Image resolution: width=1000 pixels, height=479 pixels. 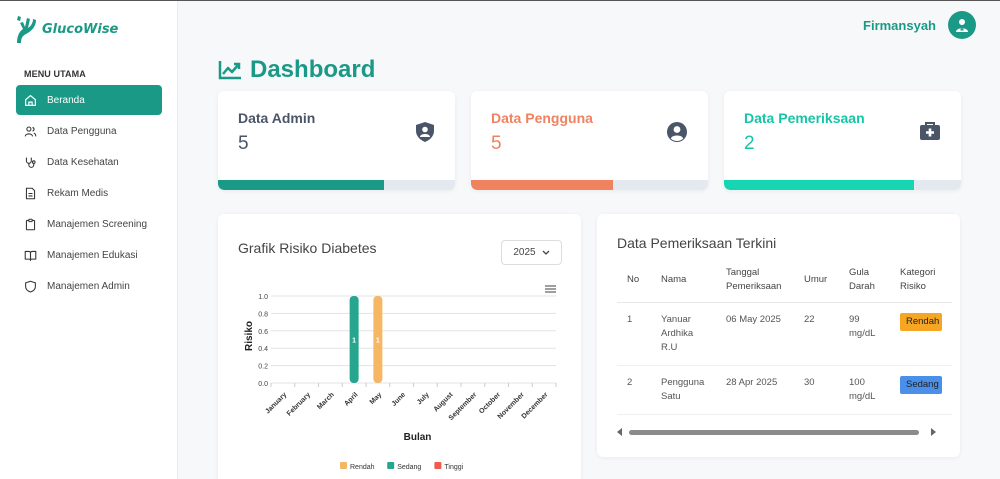 What do you see at coordinates (930, 133) in the screenshot?
I see `medical-kit-icon` at bounding box center [930, 133].